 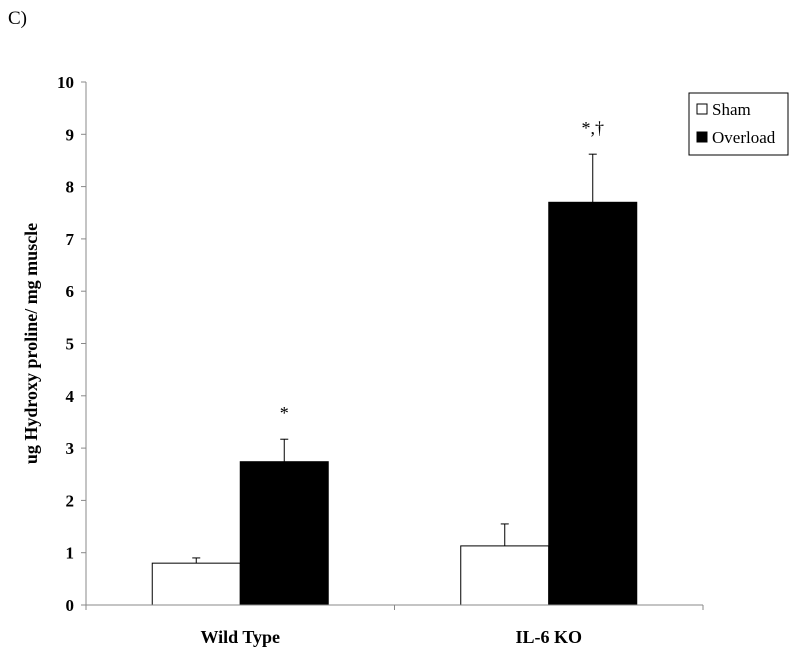 What do you see at coordinates (702, 109) in the screenshot?
I see `legend-swatch-sham` at bounding box center [702, 109].